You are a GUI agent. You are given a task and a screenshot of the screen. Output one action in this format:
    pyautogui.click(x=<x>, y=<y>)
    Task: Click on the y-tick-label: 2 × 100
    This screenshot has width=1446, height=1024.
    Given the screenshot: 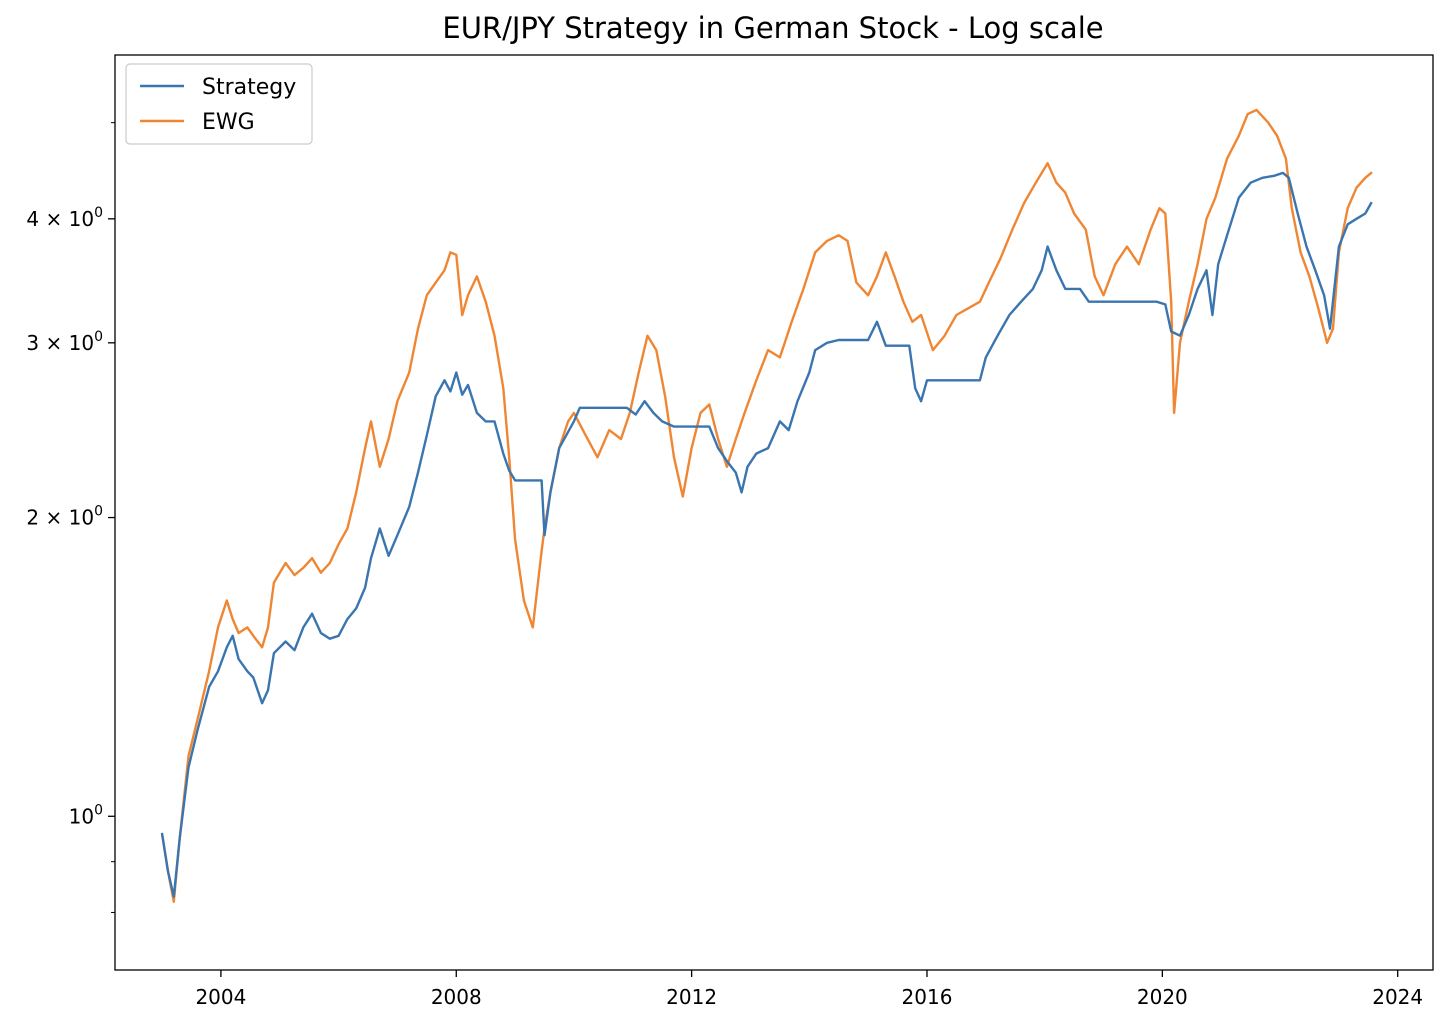 What is the action you would take?
    pyautogui.click(x=64, y=517)
    